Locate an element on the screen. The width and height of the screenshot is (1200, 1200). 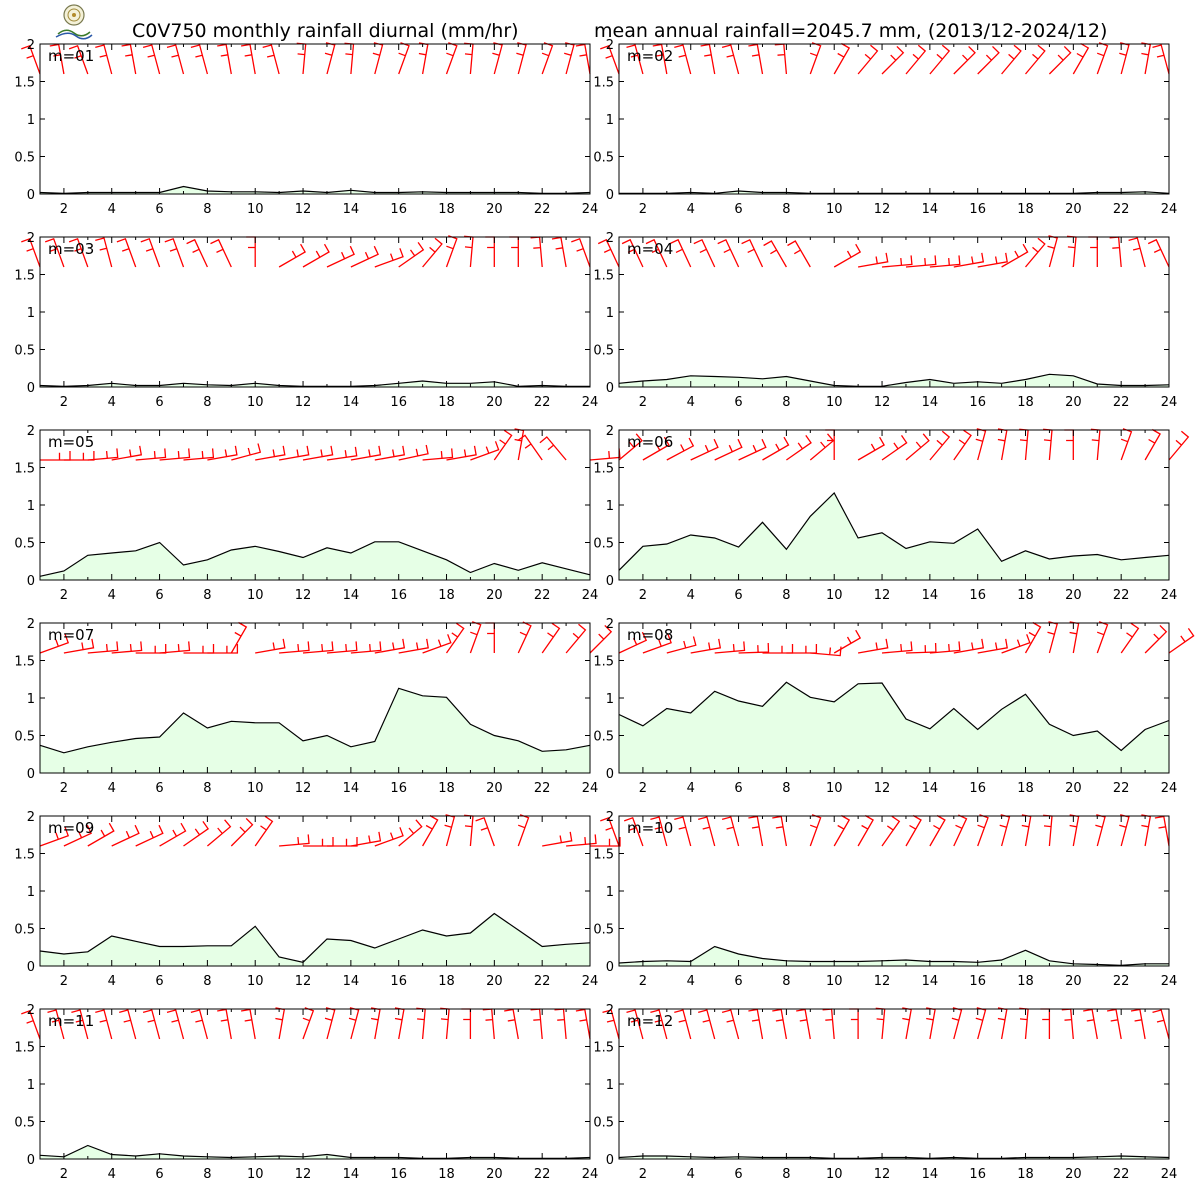
y-tick-label: 2 is located at coordinates (31, 817).